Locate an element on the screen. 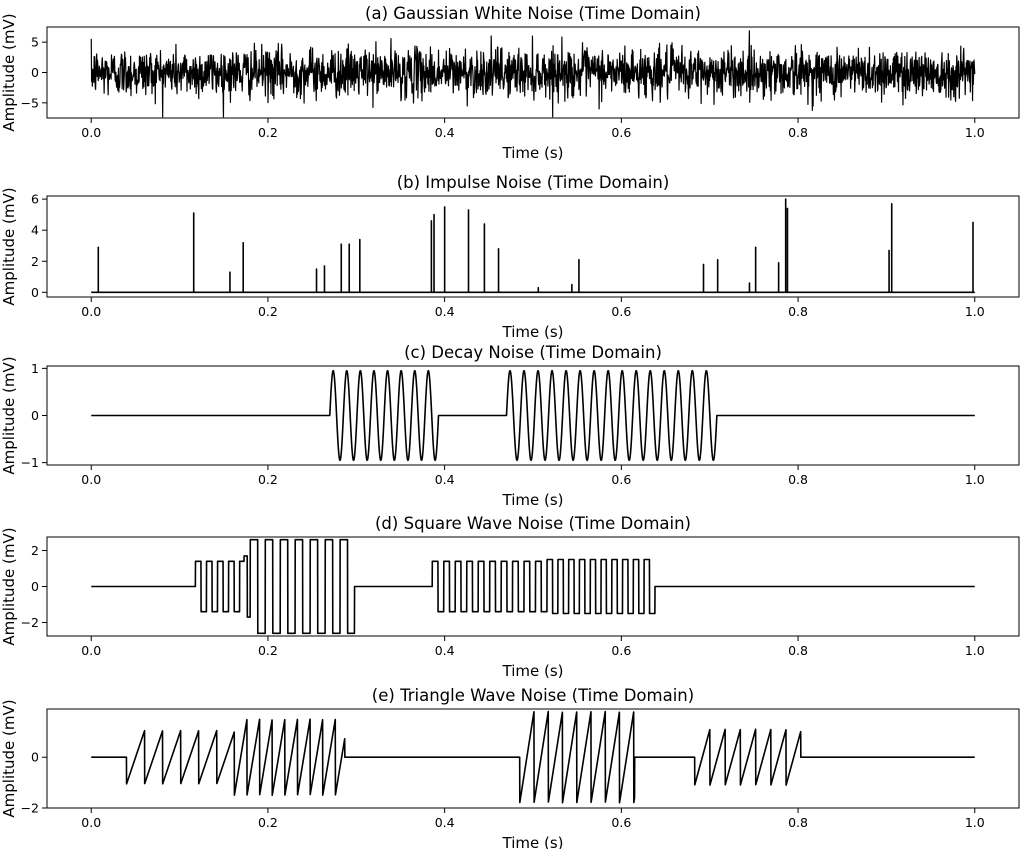 This screenshot has height=849, width=1024. subplot-title: (a) Gaussian White Noise (Time Domain) is located at coordinates (533, 13).